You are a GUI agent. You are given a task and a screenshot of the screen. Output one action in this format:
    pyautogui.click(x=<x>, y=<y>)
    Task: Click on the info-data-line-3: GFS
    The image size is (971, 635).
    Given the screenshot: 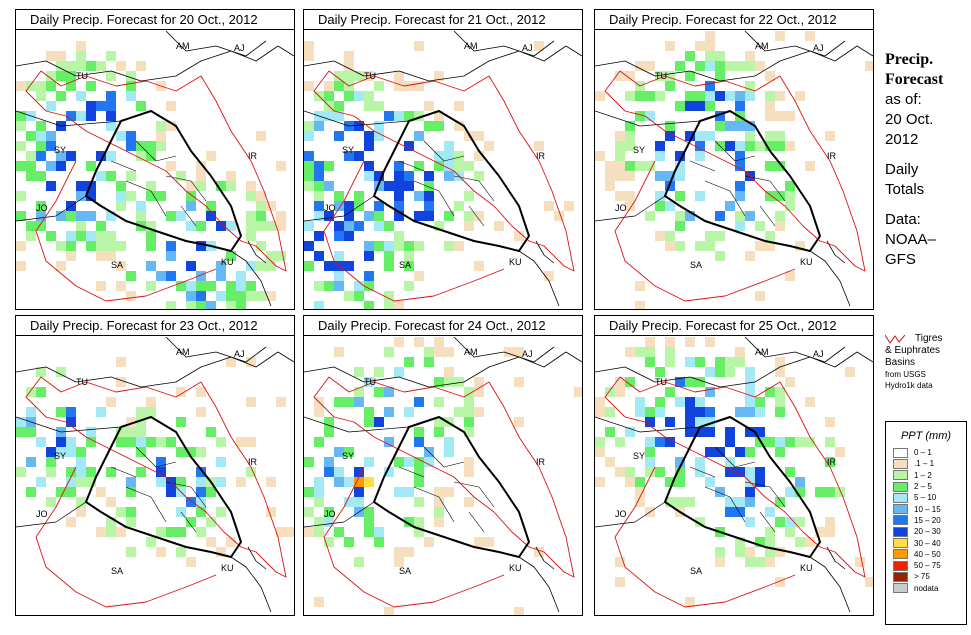 What is the action you would take?
    pyautogui.click(x=900, y=259)
    